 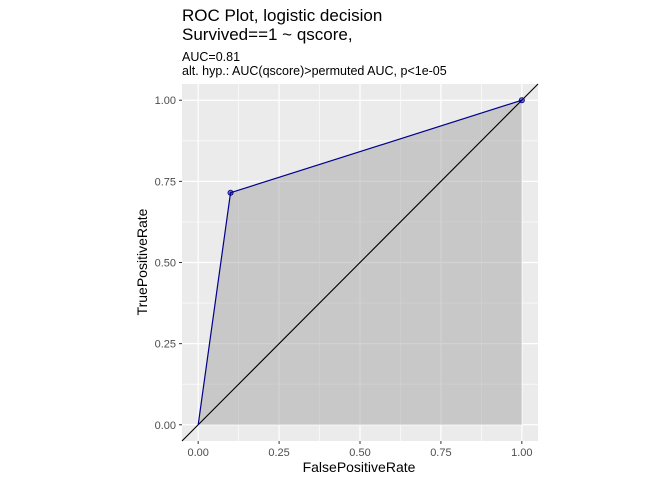 What do you see at coordinates (165, 345) in the screenshot?
I see `y-tick-label: 0.25` at bounding box center [165, 345].